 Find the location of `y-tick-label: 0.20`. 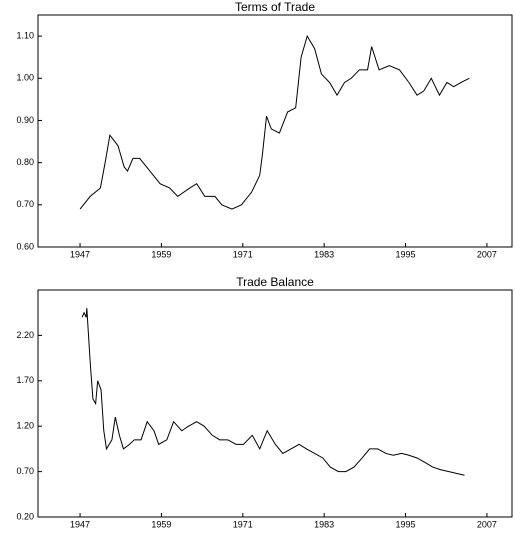

y-tick-label: 0.20 is located at coordinates (25, 516).